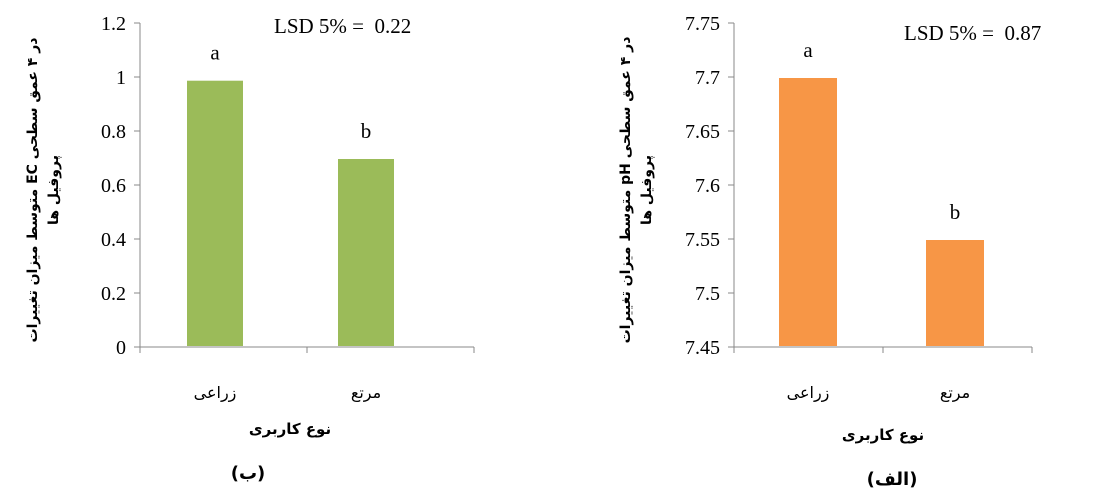 This screenshot has height=499, width=1095. What do you see at coordinates (366, 393) in the screenshot?
I see `ec-category-2: مرتع` at bounding box center [366, 393].